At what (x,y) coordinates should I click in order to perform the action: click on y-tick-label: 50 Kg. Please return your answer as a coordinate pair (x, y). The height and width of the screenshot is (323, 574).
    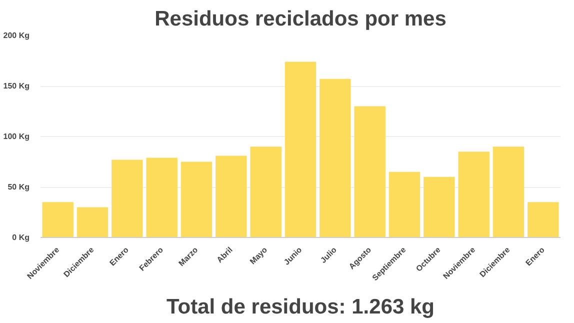
    Looking at the image, I should click on (19, 187).